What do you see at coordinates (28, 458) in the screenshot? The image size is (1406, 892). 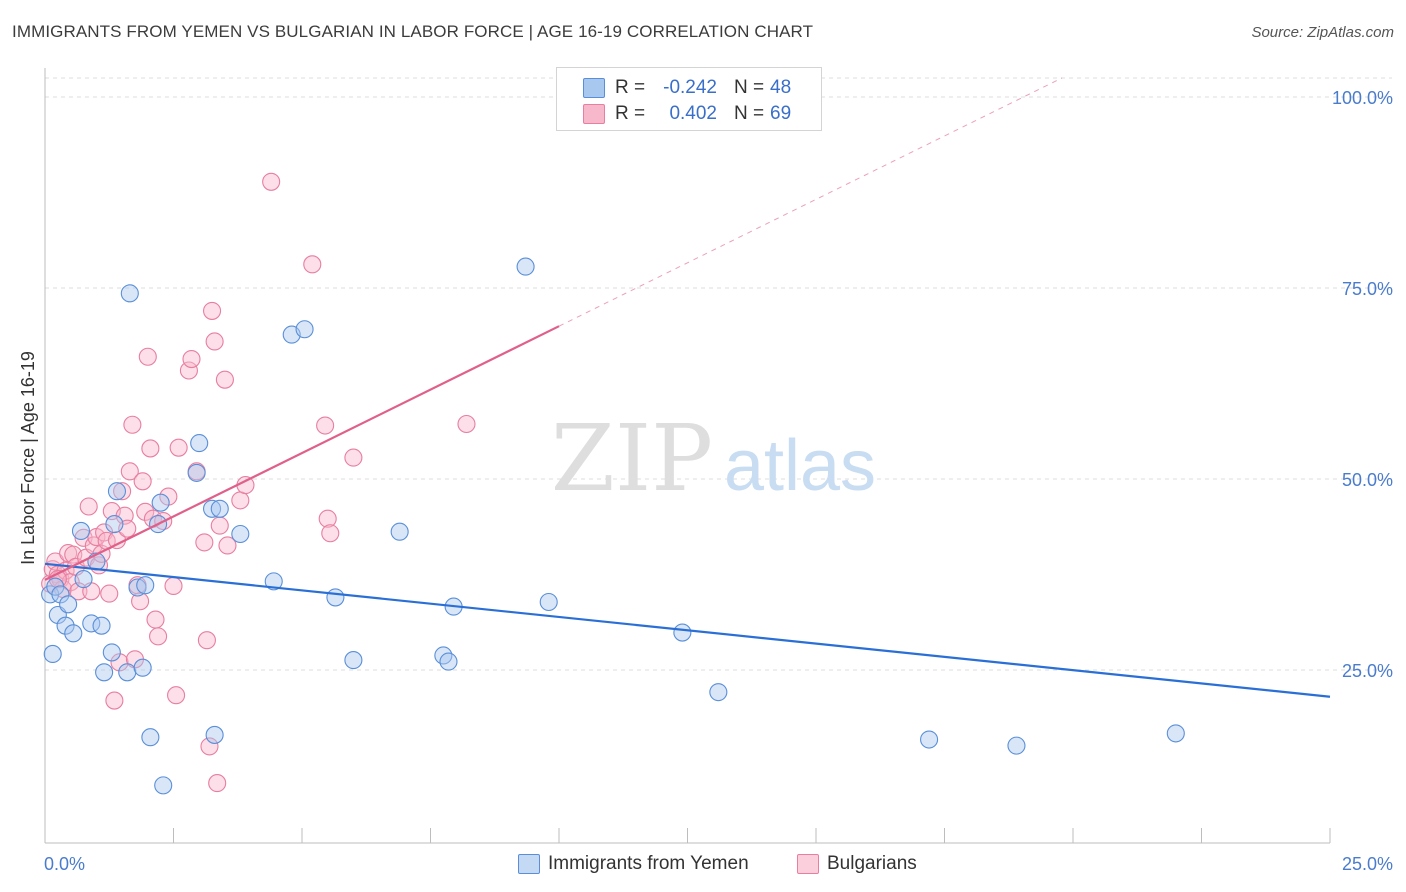 I see `y-axis-label: In Labor Force | Age 16-19` at bounding box center [28, 458].